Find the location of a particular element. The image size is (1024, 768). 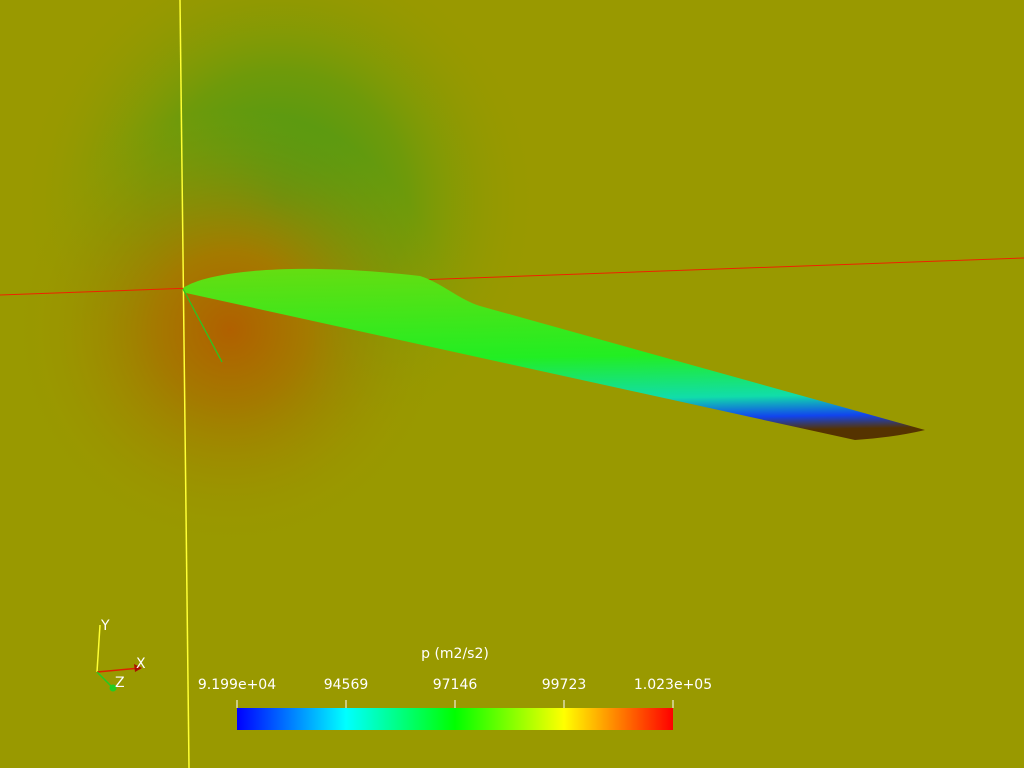

colorbar-tick-label: 94569 is located at coordinates (346, 685).